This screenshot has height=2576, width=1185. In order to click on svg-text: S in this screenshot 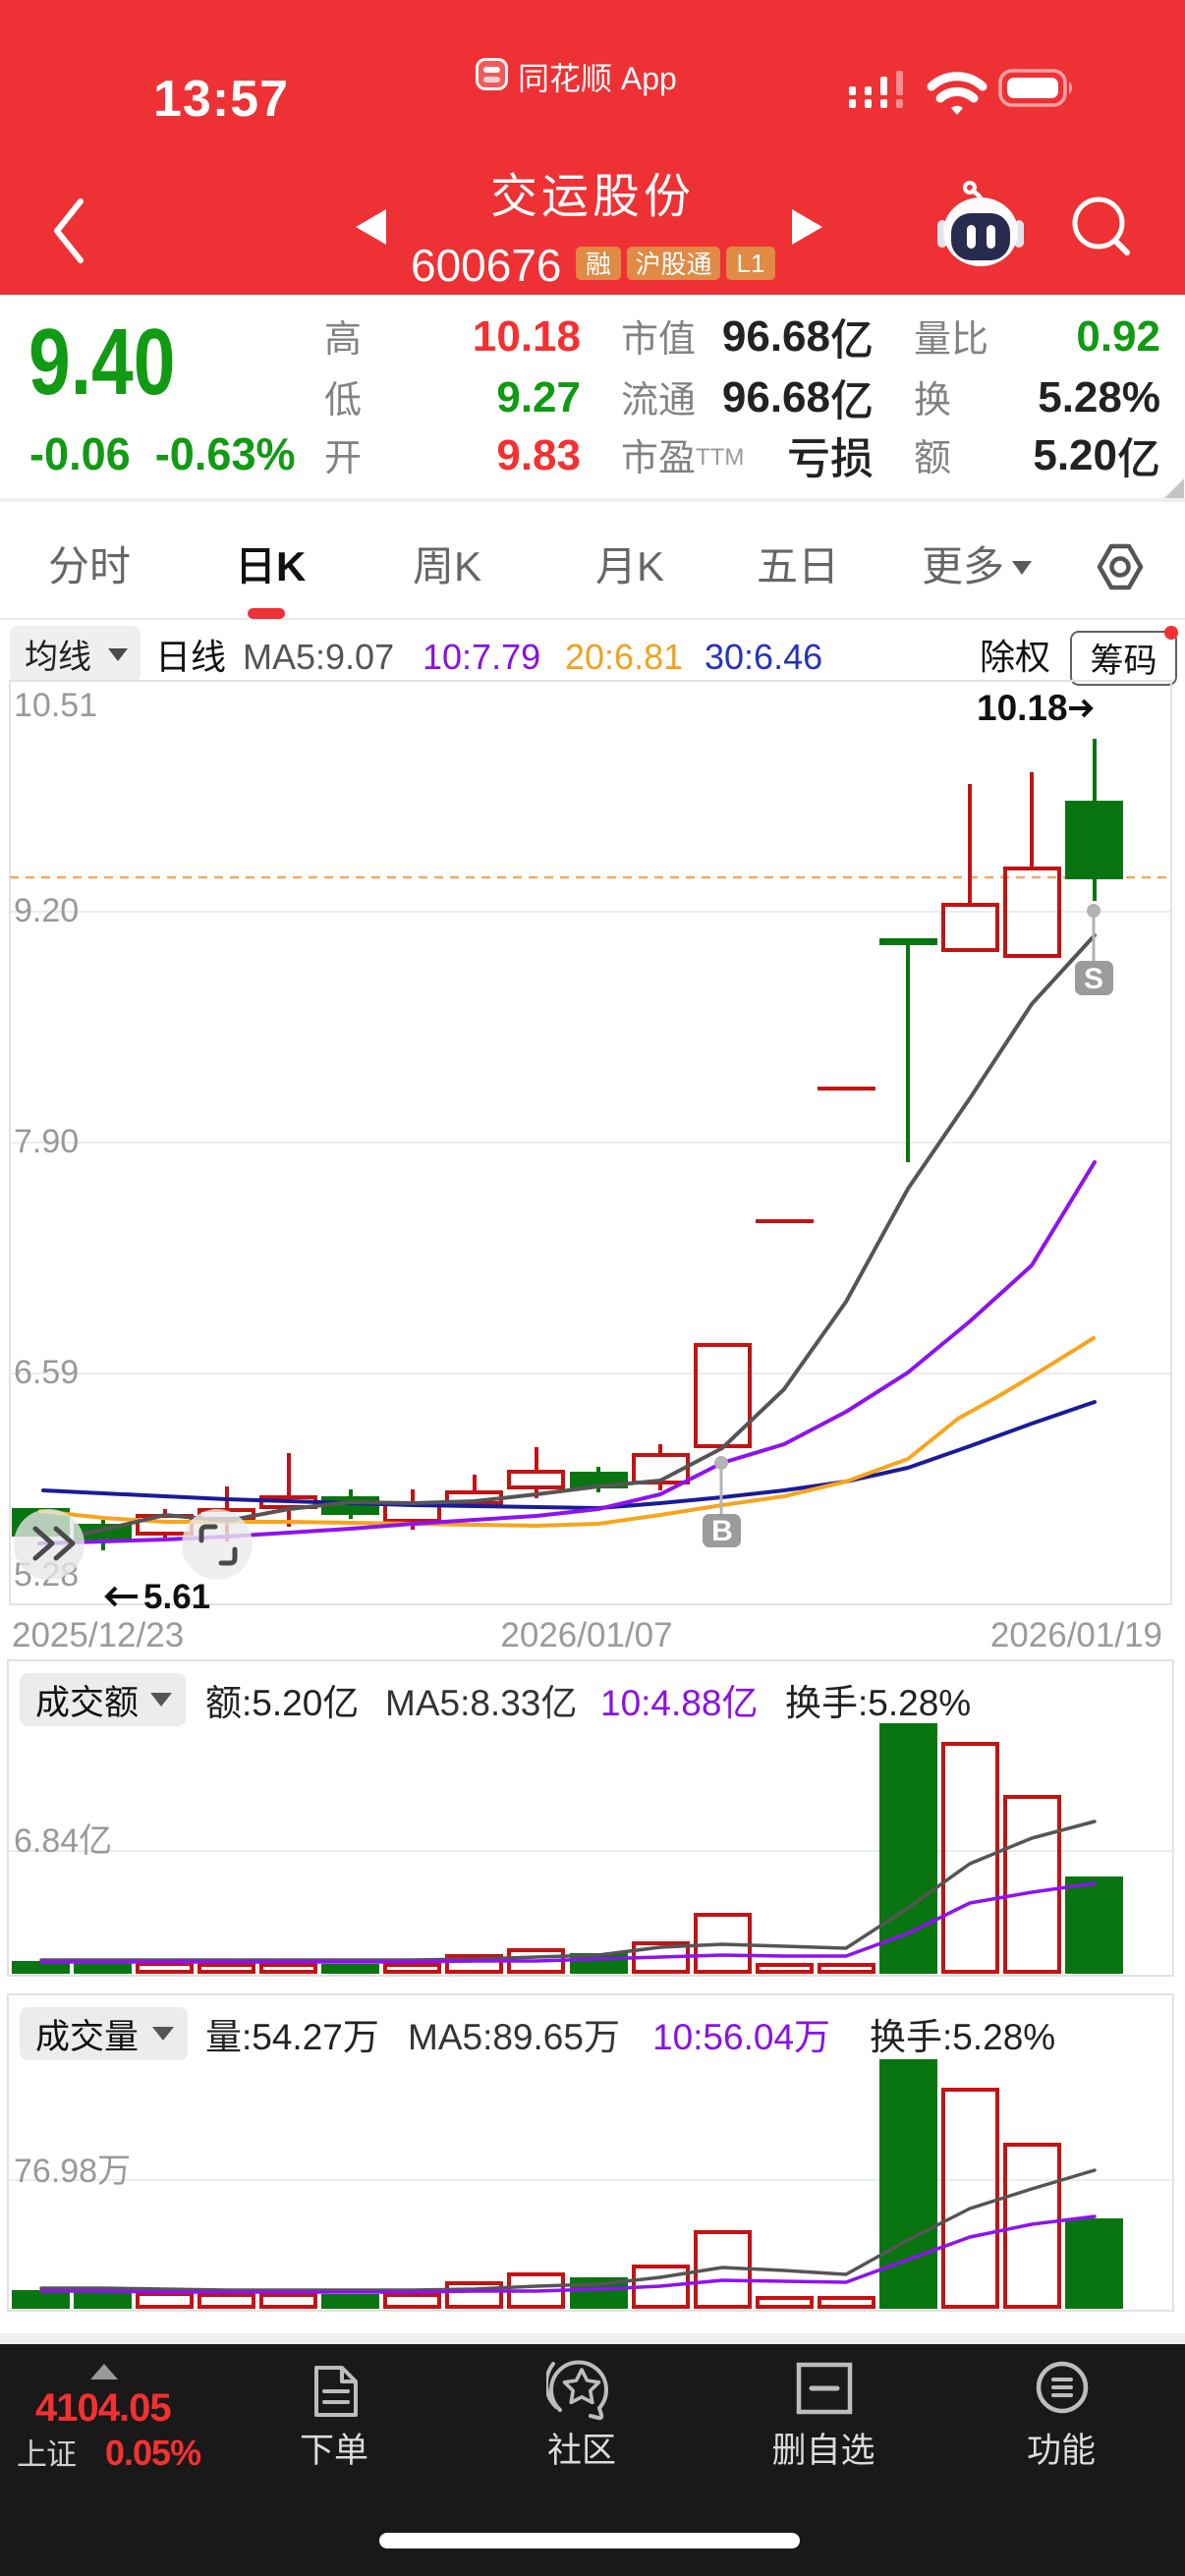, I will do `click(1093, 975)`.